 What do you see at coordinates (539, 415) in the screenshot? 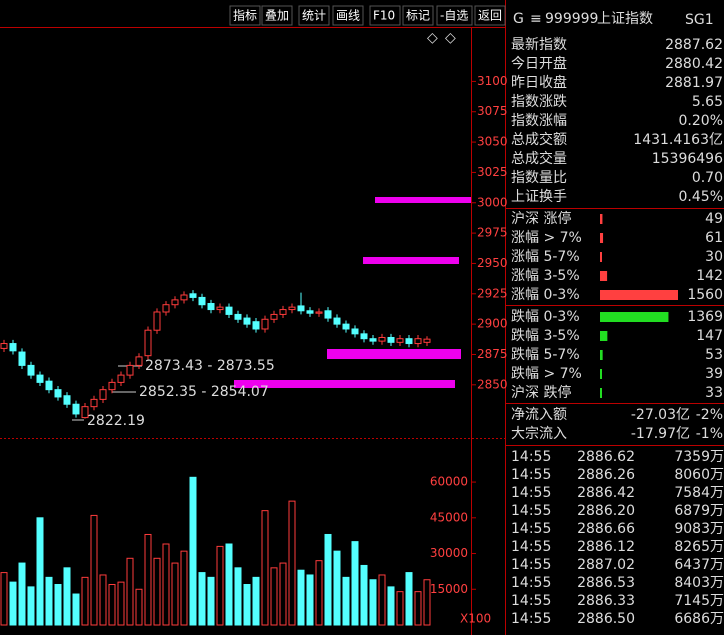
I see `flow-label: 净流入额` at bounding box center [539, 415].